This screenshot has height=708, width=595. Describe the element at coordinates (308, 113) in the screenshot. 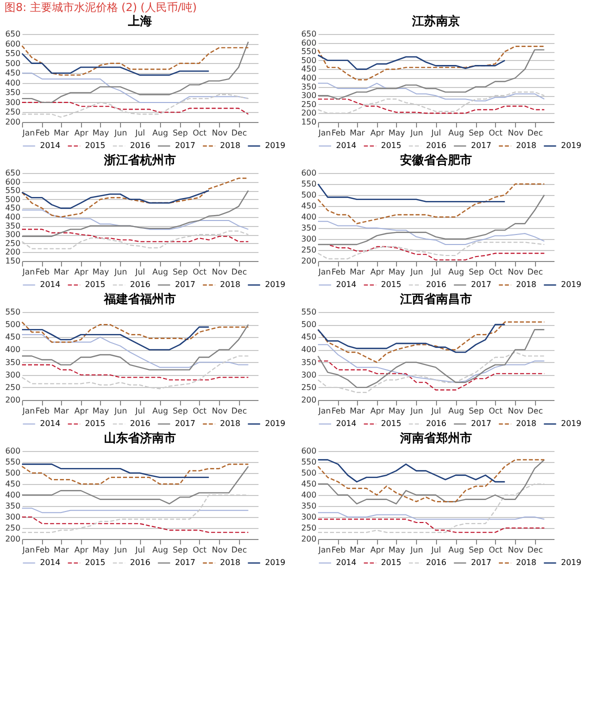

I see `y-tick-label: 200` at that location.